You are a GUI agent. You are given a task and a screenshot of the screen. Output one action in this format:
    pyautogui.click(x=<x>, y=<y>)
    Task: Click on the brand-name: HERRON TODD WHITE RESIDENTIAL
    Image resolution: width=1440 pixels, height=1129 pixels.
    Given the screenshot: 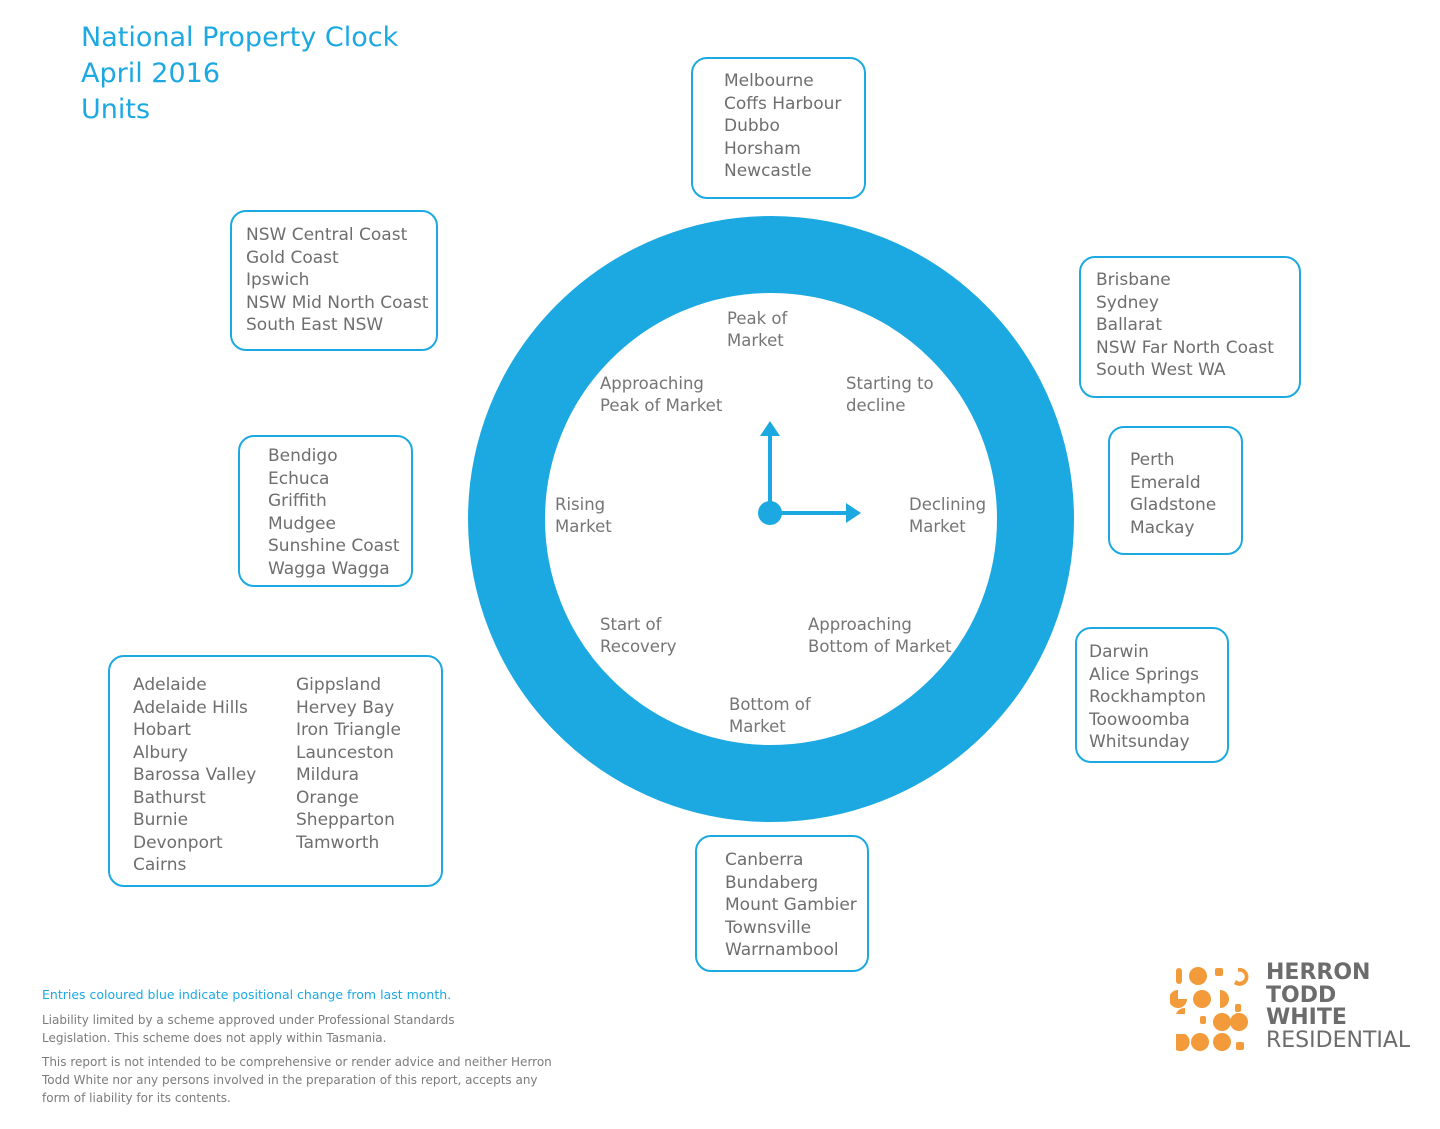 What is the action you would take?
    pyautogui.click(x=1338, y=1006)
    